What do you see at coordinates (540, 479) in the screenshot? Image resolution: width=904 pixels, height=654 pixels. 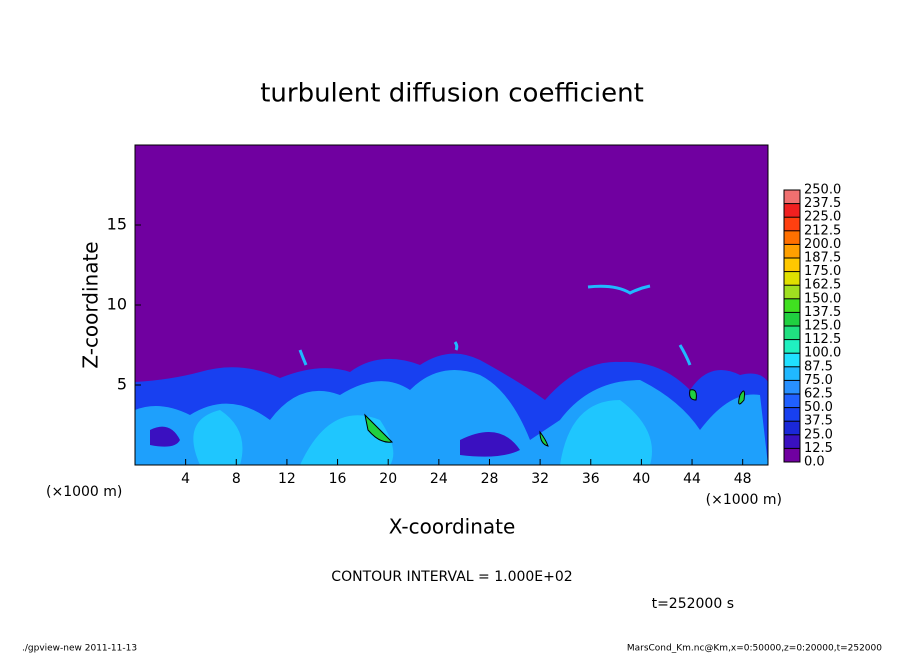 I see `x-tick-label: 32` at bounding box center [540, 479].